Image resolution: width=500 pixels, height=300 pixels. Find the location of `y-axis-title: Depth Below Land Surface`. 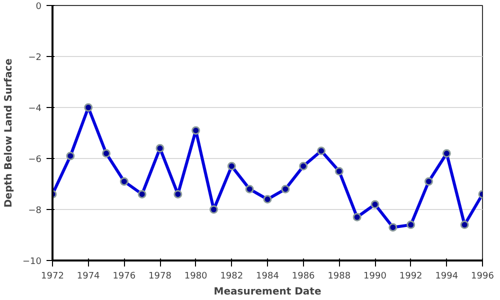

y-axis-title: Depth Below Land Surface is located at coordinates (9, 133).